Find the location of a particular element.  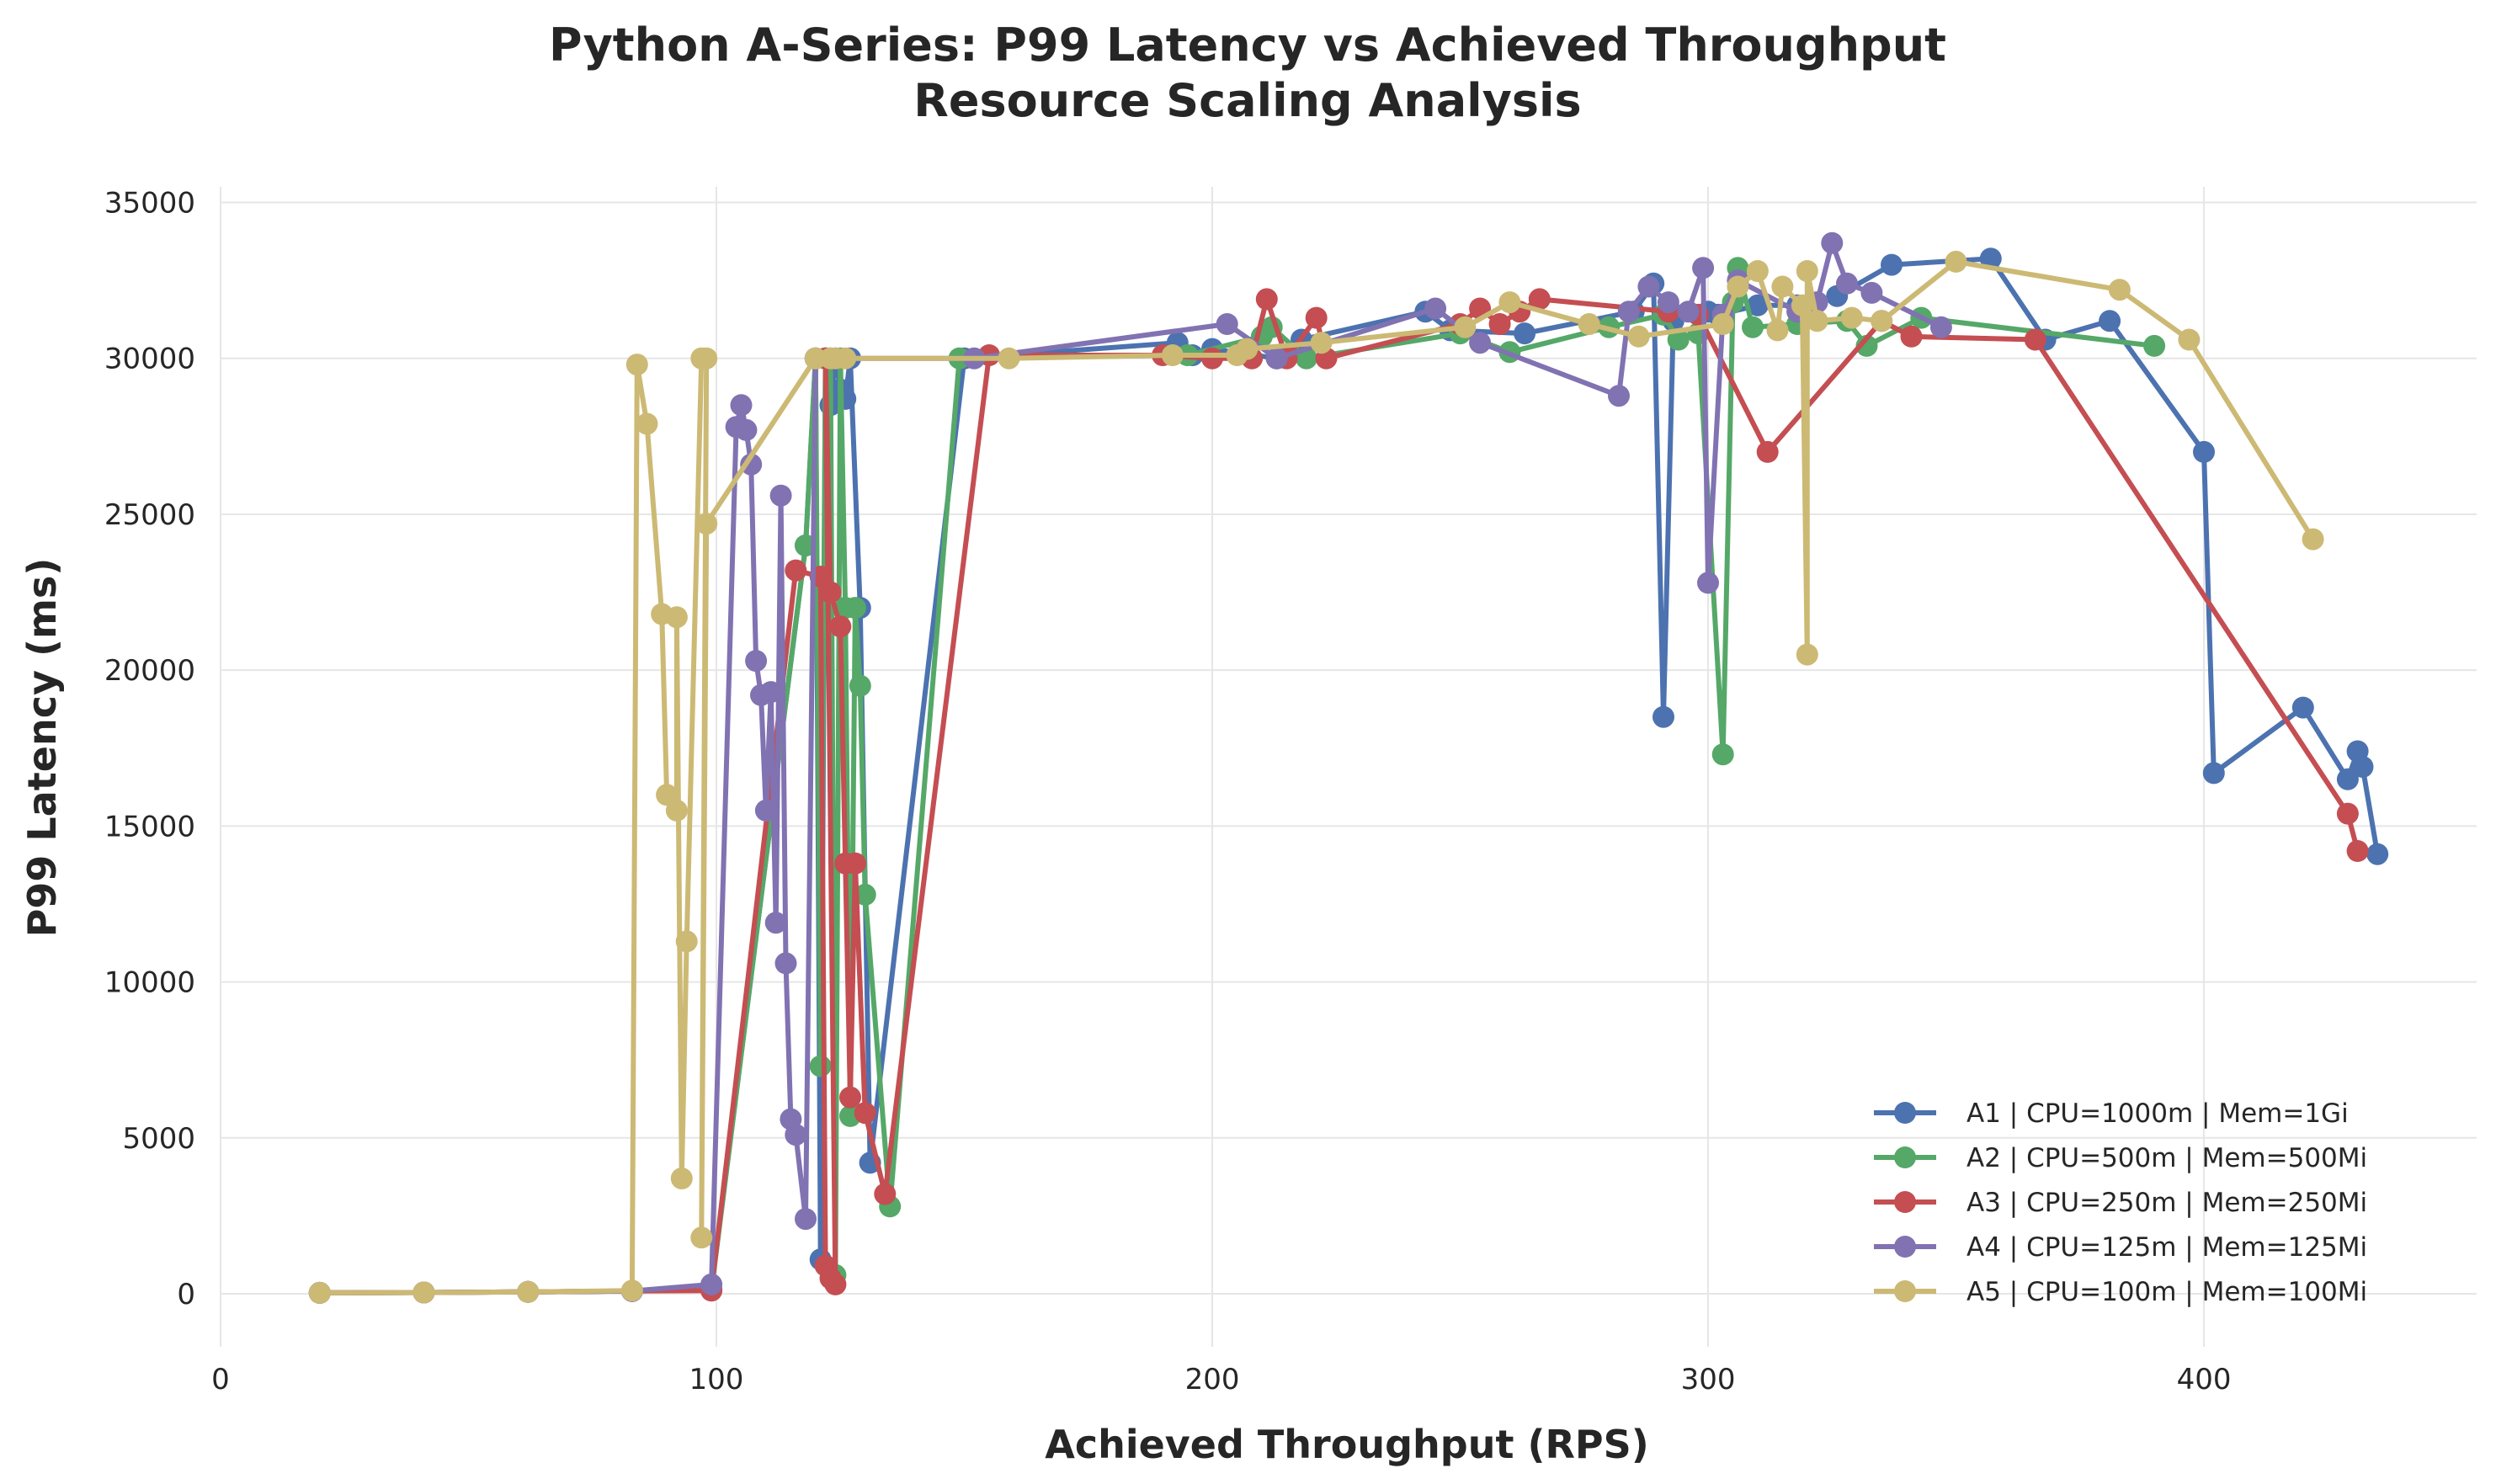

legend-entry: A4 | CPU=125m | Mem=125Mi is located at coordinates (2120, 1247).